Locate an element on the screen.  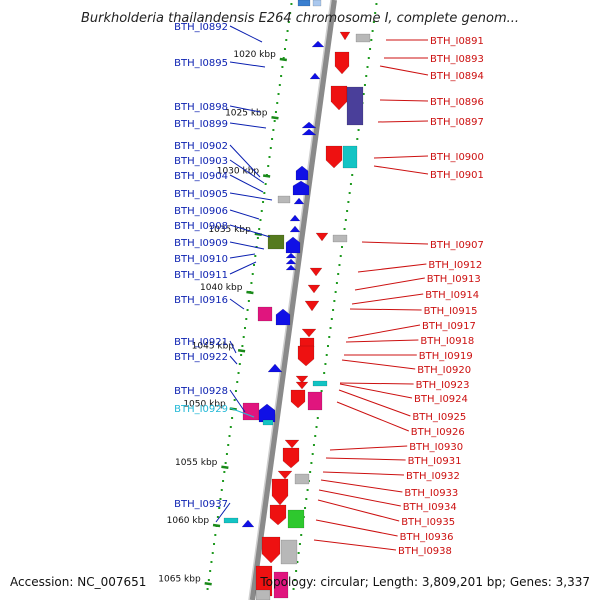
backbone-layer is located at coordinates (292, 300).